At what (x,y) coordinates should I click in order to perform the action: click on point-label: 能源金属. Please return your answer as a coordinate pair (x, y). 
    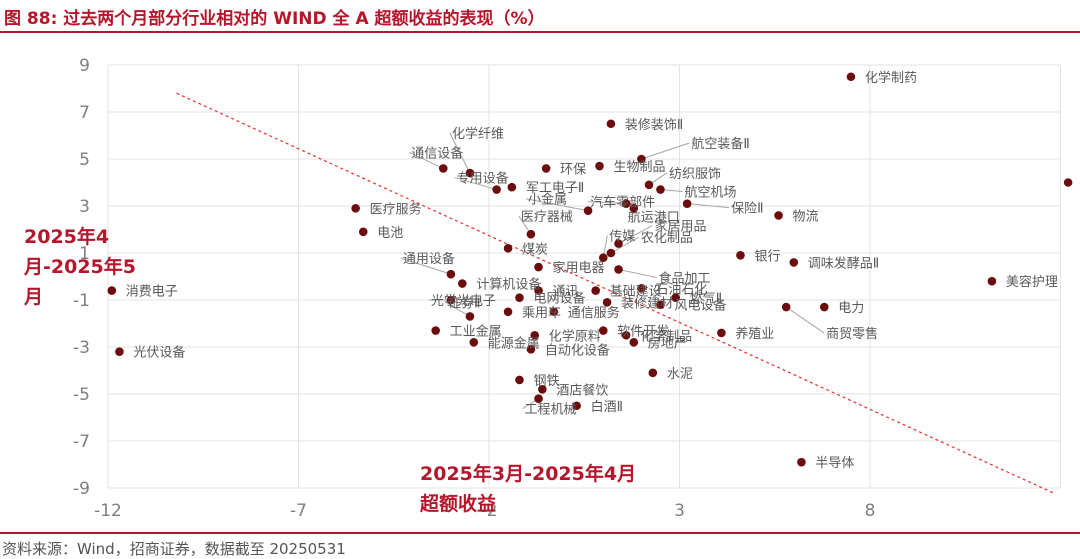
    Looking at the image, I should click on (514, 343).